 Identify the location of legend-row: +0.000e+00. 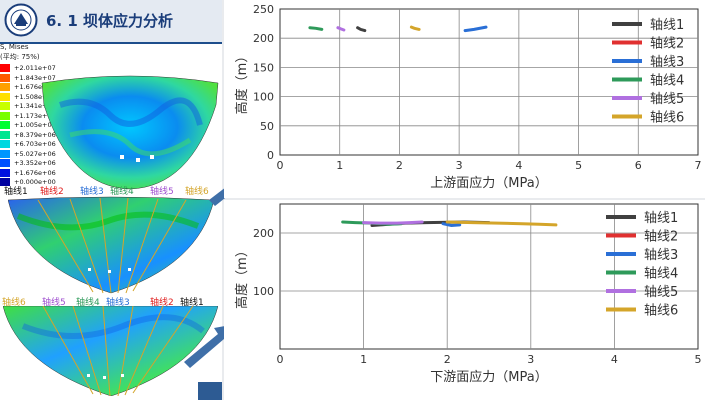
(30, 182).